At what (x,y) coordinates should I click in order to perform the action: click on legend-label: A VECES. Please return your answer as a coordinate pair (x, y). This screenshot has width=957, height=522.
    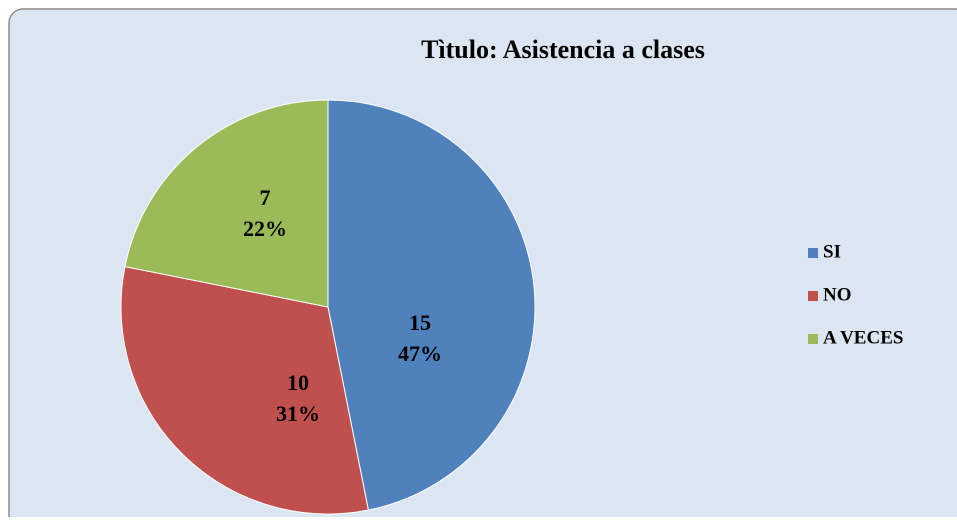
    Looking at the image, I should click on (863, 337).